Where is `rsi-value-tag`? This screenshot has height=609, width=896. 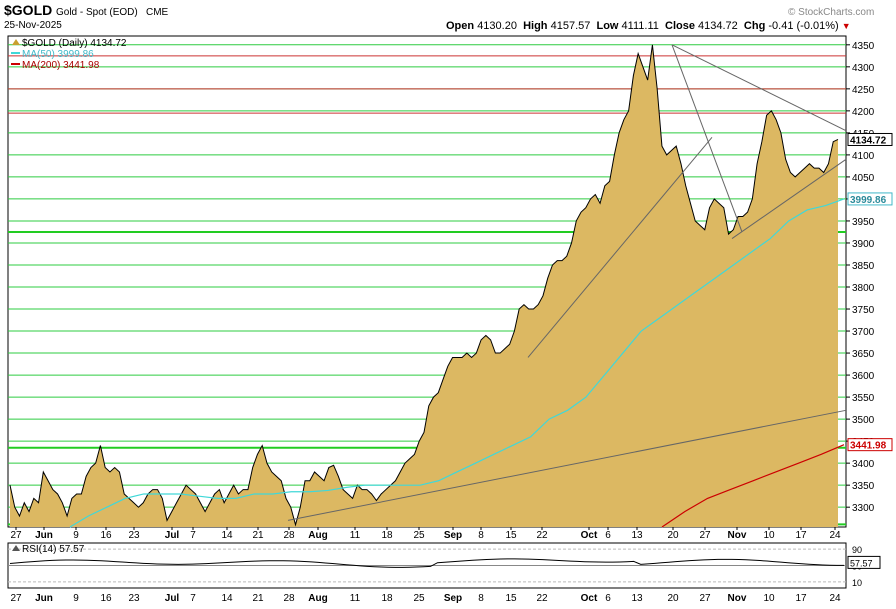 rsi-value-tag is located at coordinates (864, 562).